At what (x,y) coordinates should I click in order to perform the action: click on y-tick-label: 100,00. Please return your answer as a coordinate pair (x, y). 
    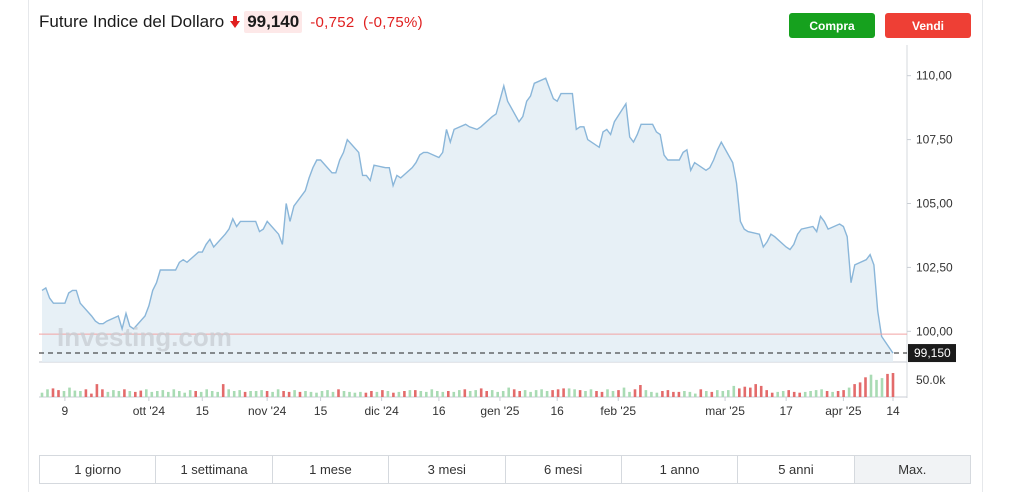
    Looking at the image, I should click on (934, 331).